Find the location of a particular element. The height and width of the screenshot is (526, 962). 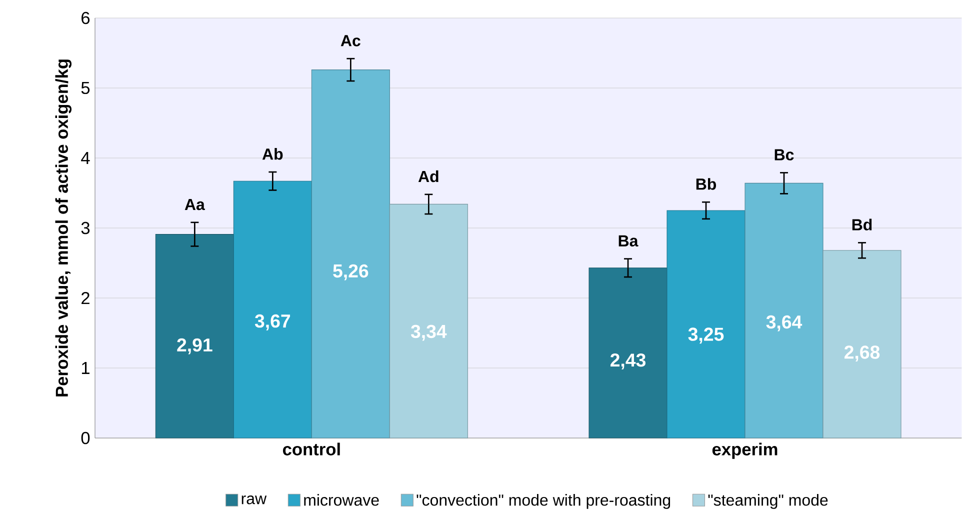

legend-label: raw is located at coordinates (254, 499).